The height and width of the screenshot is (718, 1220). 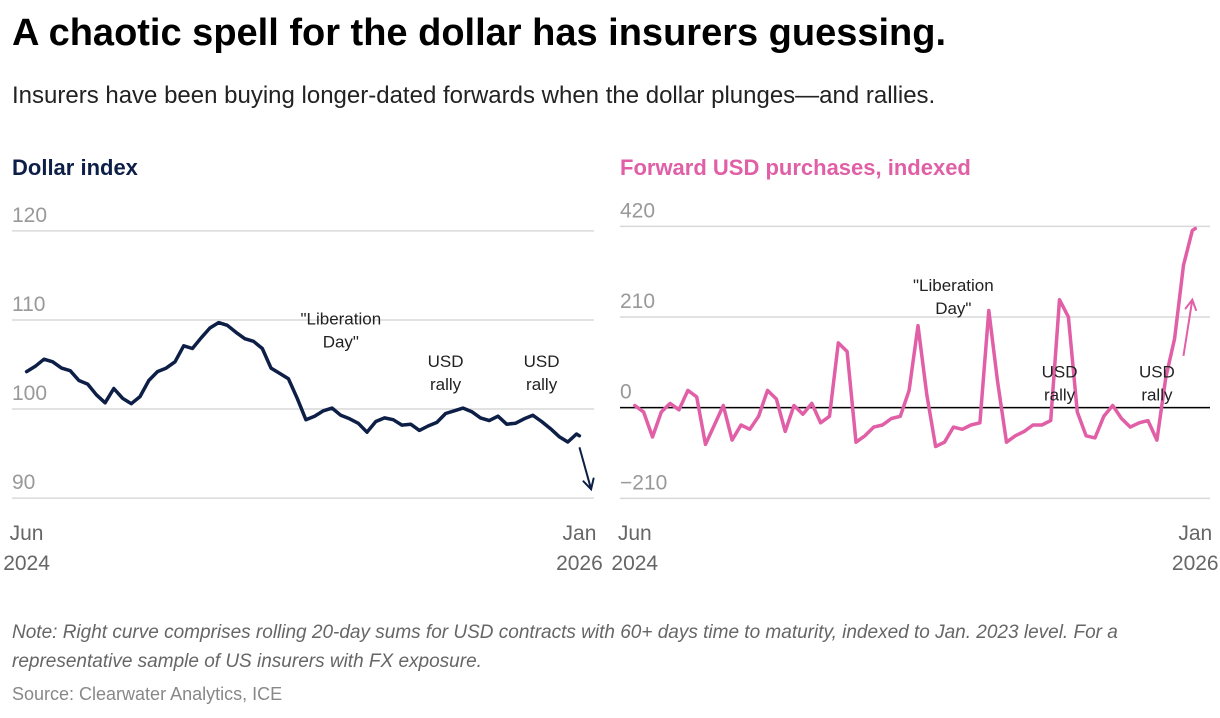 What do you see at coordinates (147, 694) in the screenshot?
I see `chart-source: Source: Clearwater Analytics, ICE` at bounding box center [147, 694].